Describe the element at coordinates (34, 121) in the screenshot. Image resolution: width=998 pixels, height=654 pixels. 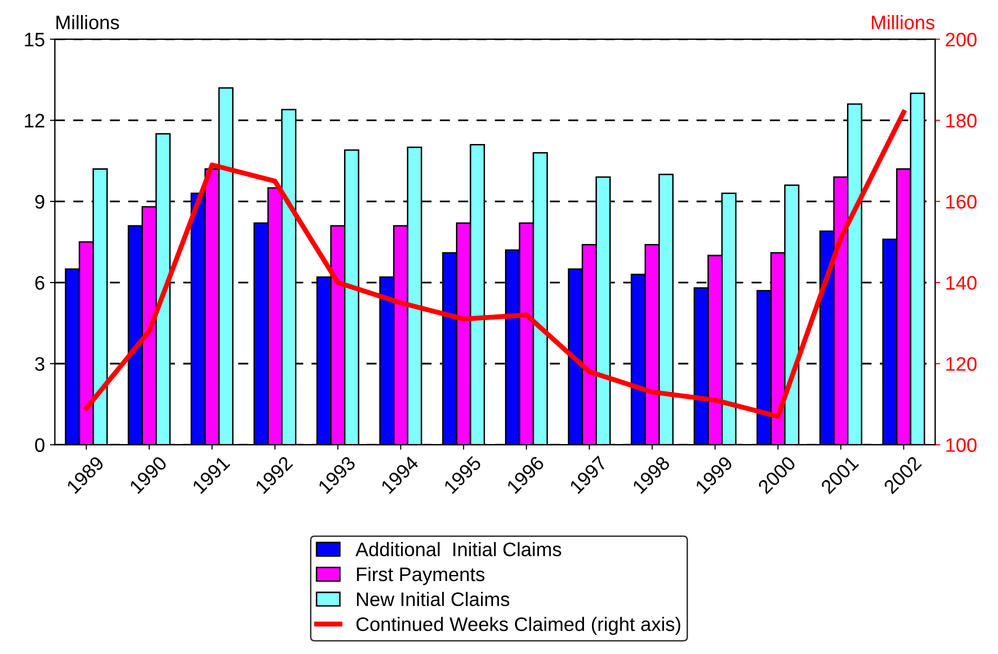
I see `y-tick-label: 12` at that location.